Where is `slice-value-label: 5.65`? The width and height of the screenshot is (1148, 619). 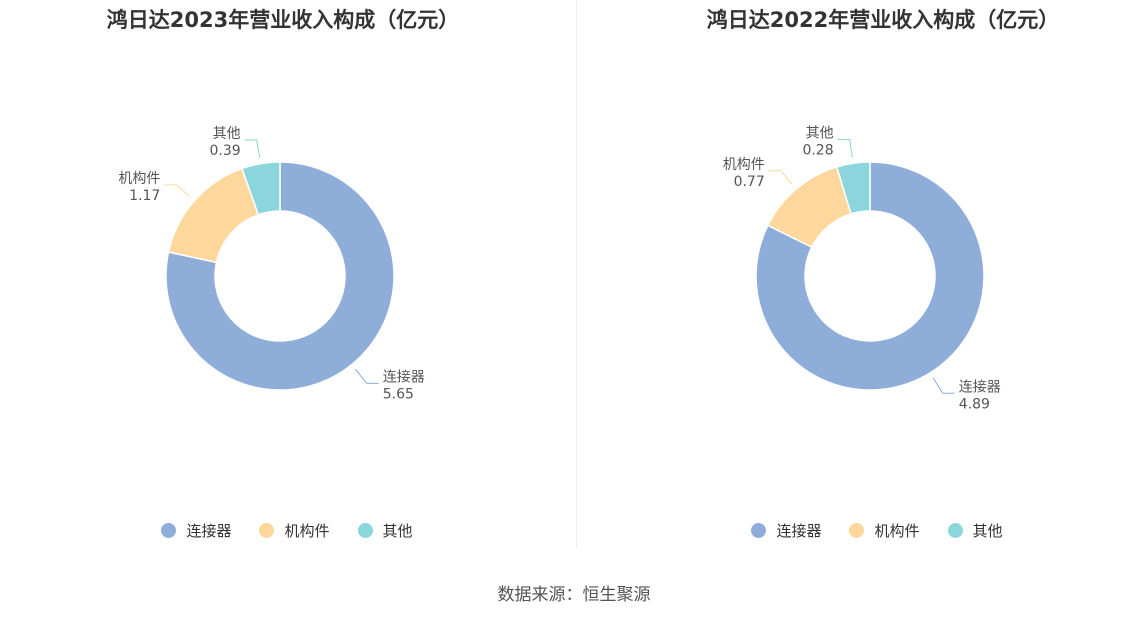 slice-value-label: 5.65 is located at coordinates (398, 394).